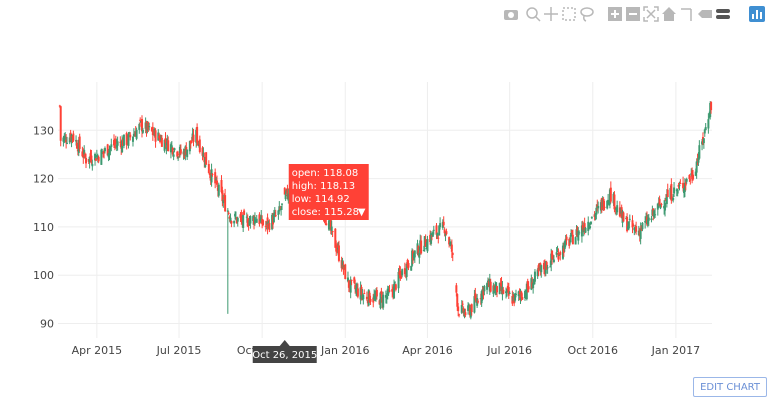  I want to click on edit-chart-button: EDIT CHART, so click(730, 387).